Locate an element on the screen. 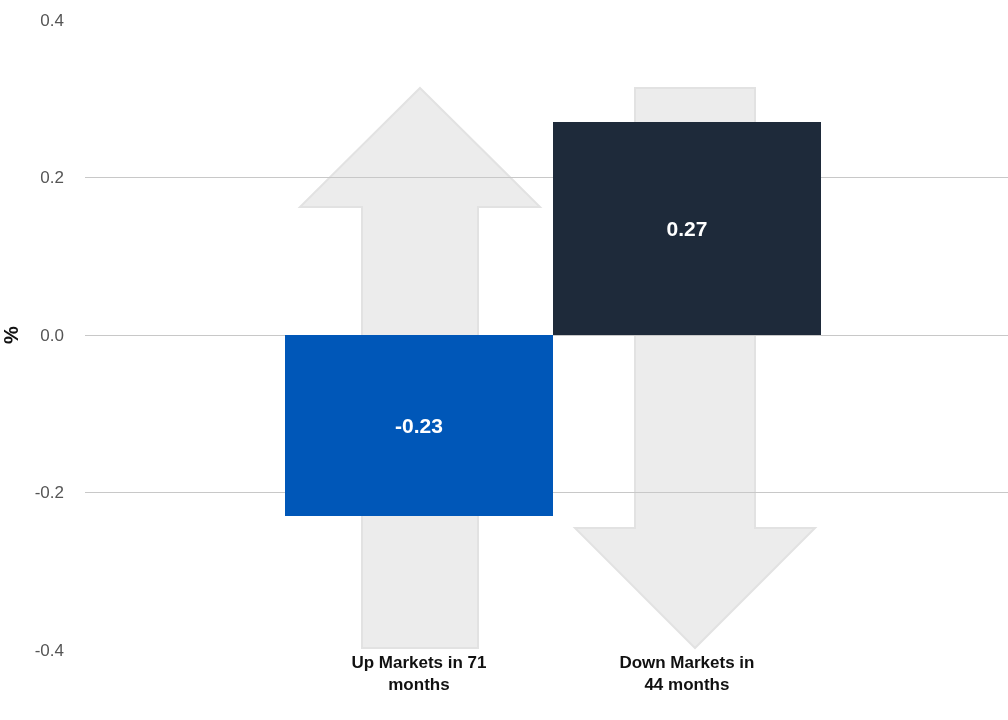 This screenshot has height=720, width=1008. y-tick-label: -0.2 is located at coordinates (49, 493).